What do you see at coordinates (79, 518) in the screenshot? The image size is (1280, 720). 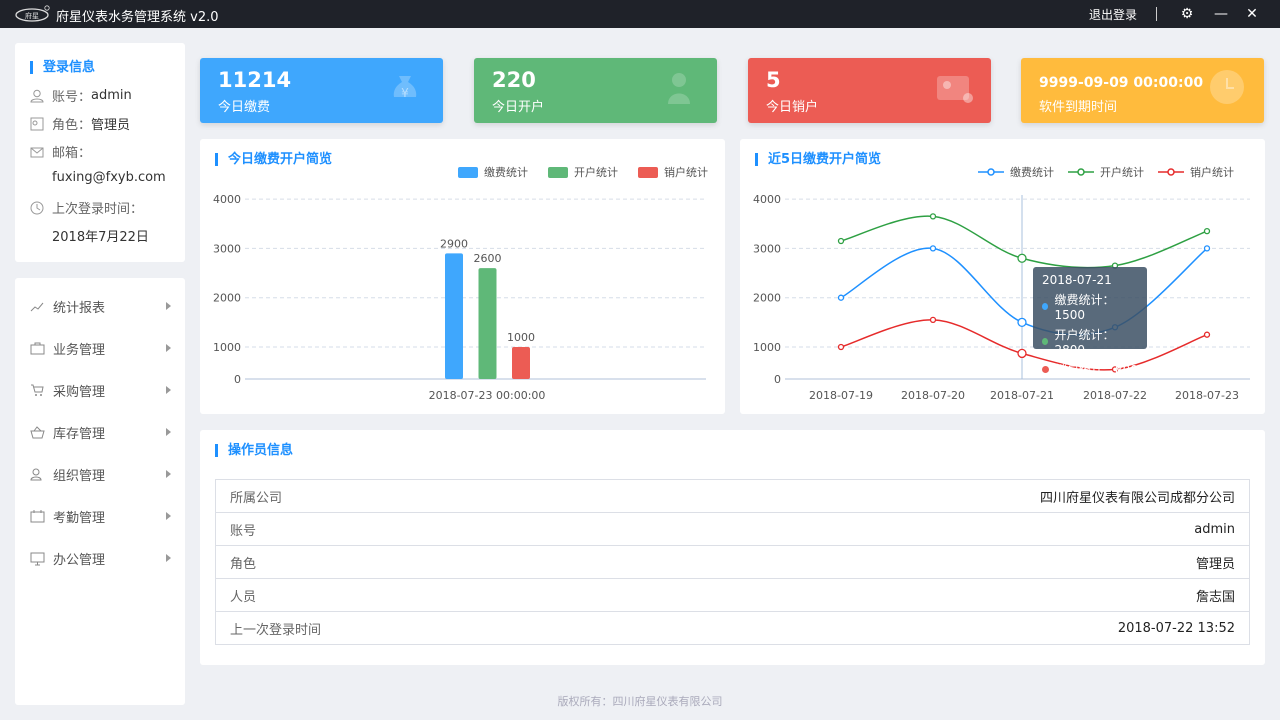 I see `sidebar-item-label: 考勤管理` at bounding box center [79, 518].